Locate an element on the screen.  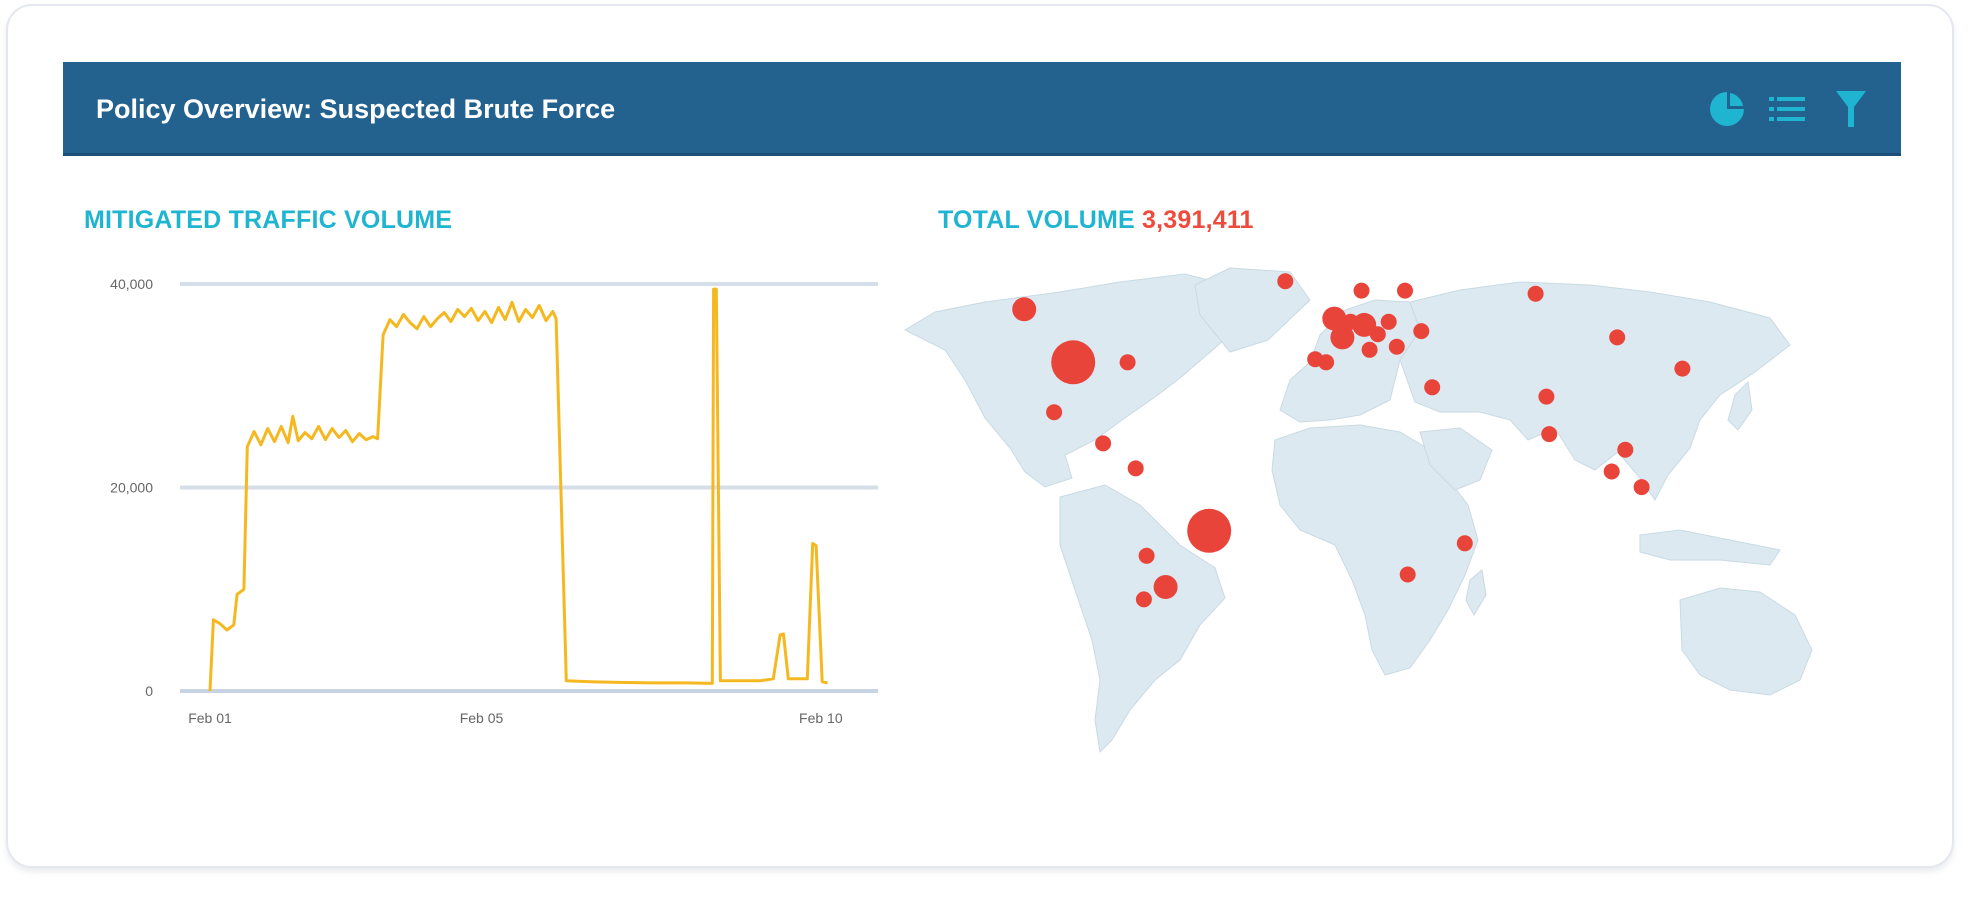
total-volume-value: 3,391,411 is located at coordinates (1198, 220).